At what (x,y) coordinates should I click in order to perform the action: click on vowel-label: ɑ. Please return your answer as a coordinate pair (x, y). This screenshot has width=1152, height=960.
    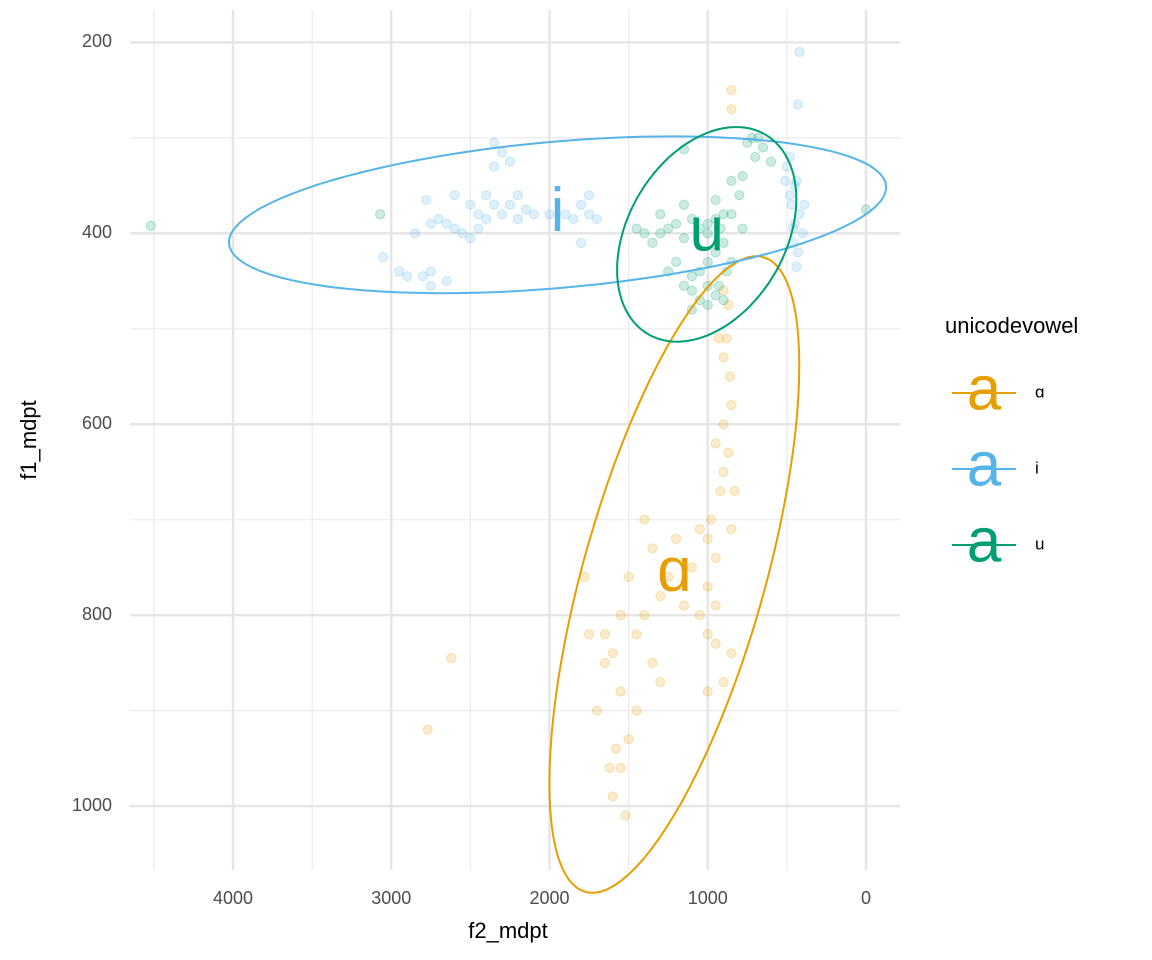
    Looking at the image, I should click on (674, 570).